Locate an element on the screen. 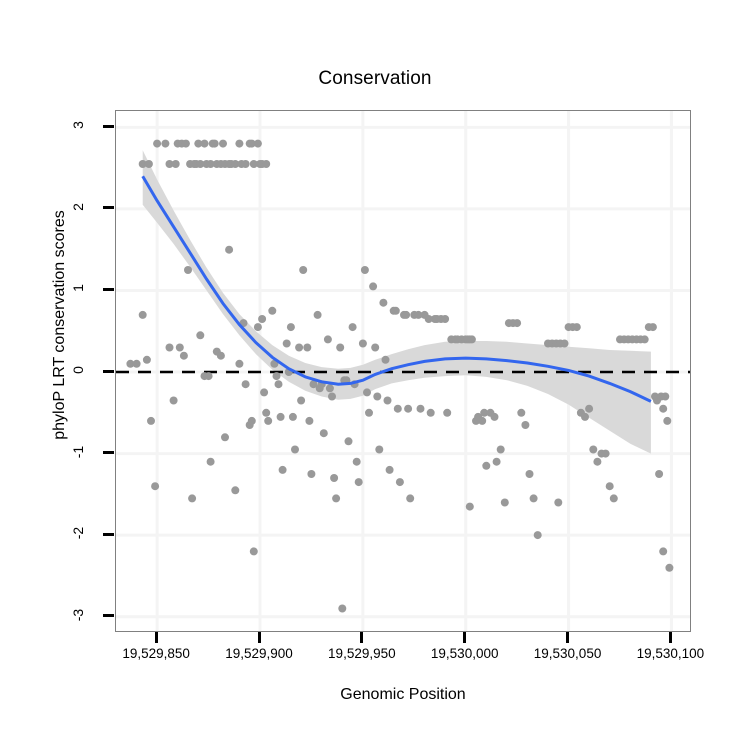  x-axis-tick-label: 19,530,050 is located at coordinates (567, 653).